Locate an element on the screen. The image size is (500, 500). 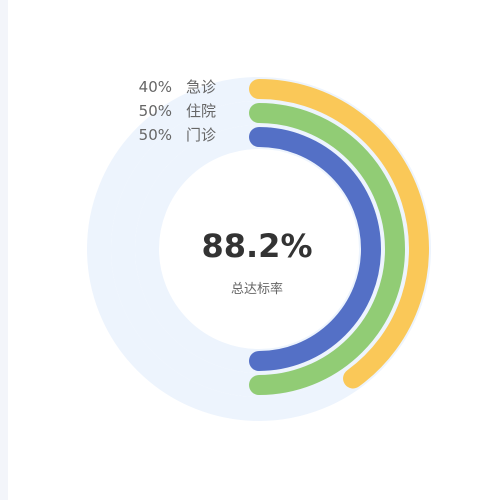
legend-percent-0: 40% is located at coordinates (155, 87).